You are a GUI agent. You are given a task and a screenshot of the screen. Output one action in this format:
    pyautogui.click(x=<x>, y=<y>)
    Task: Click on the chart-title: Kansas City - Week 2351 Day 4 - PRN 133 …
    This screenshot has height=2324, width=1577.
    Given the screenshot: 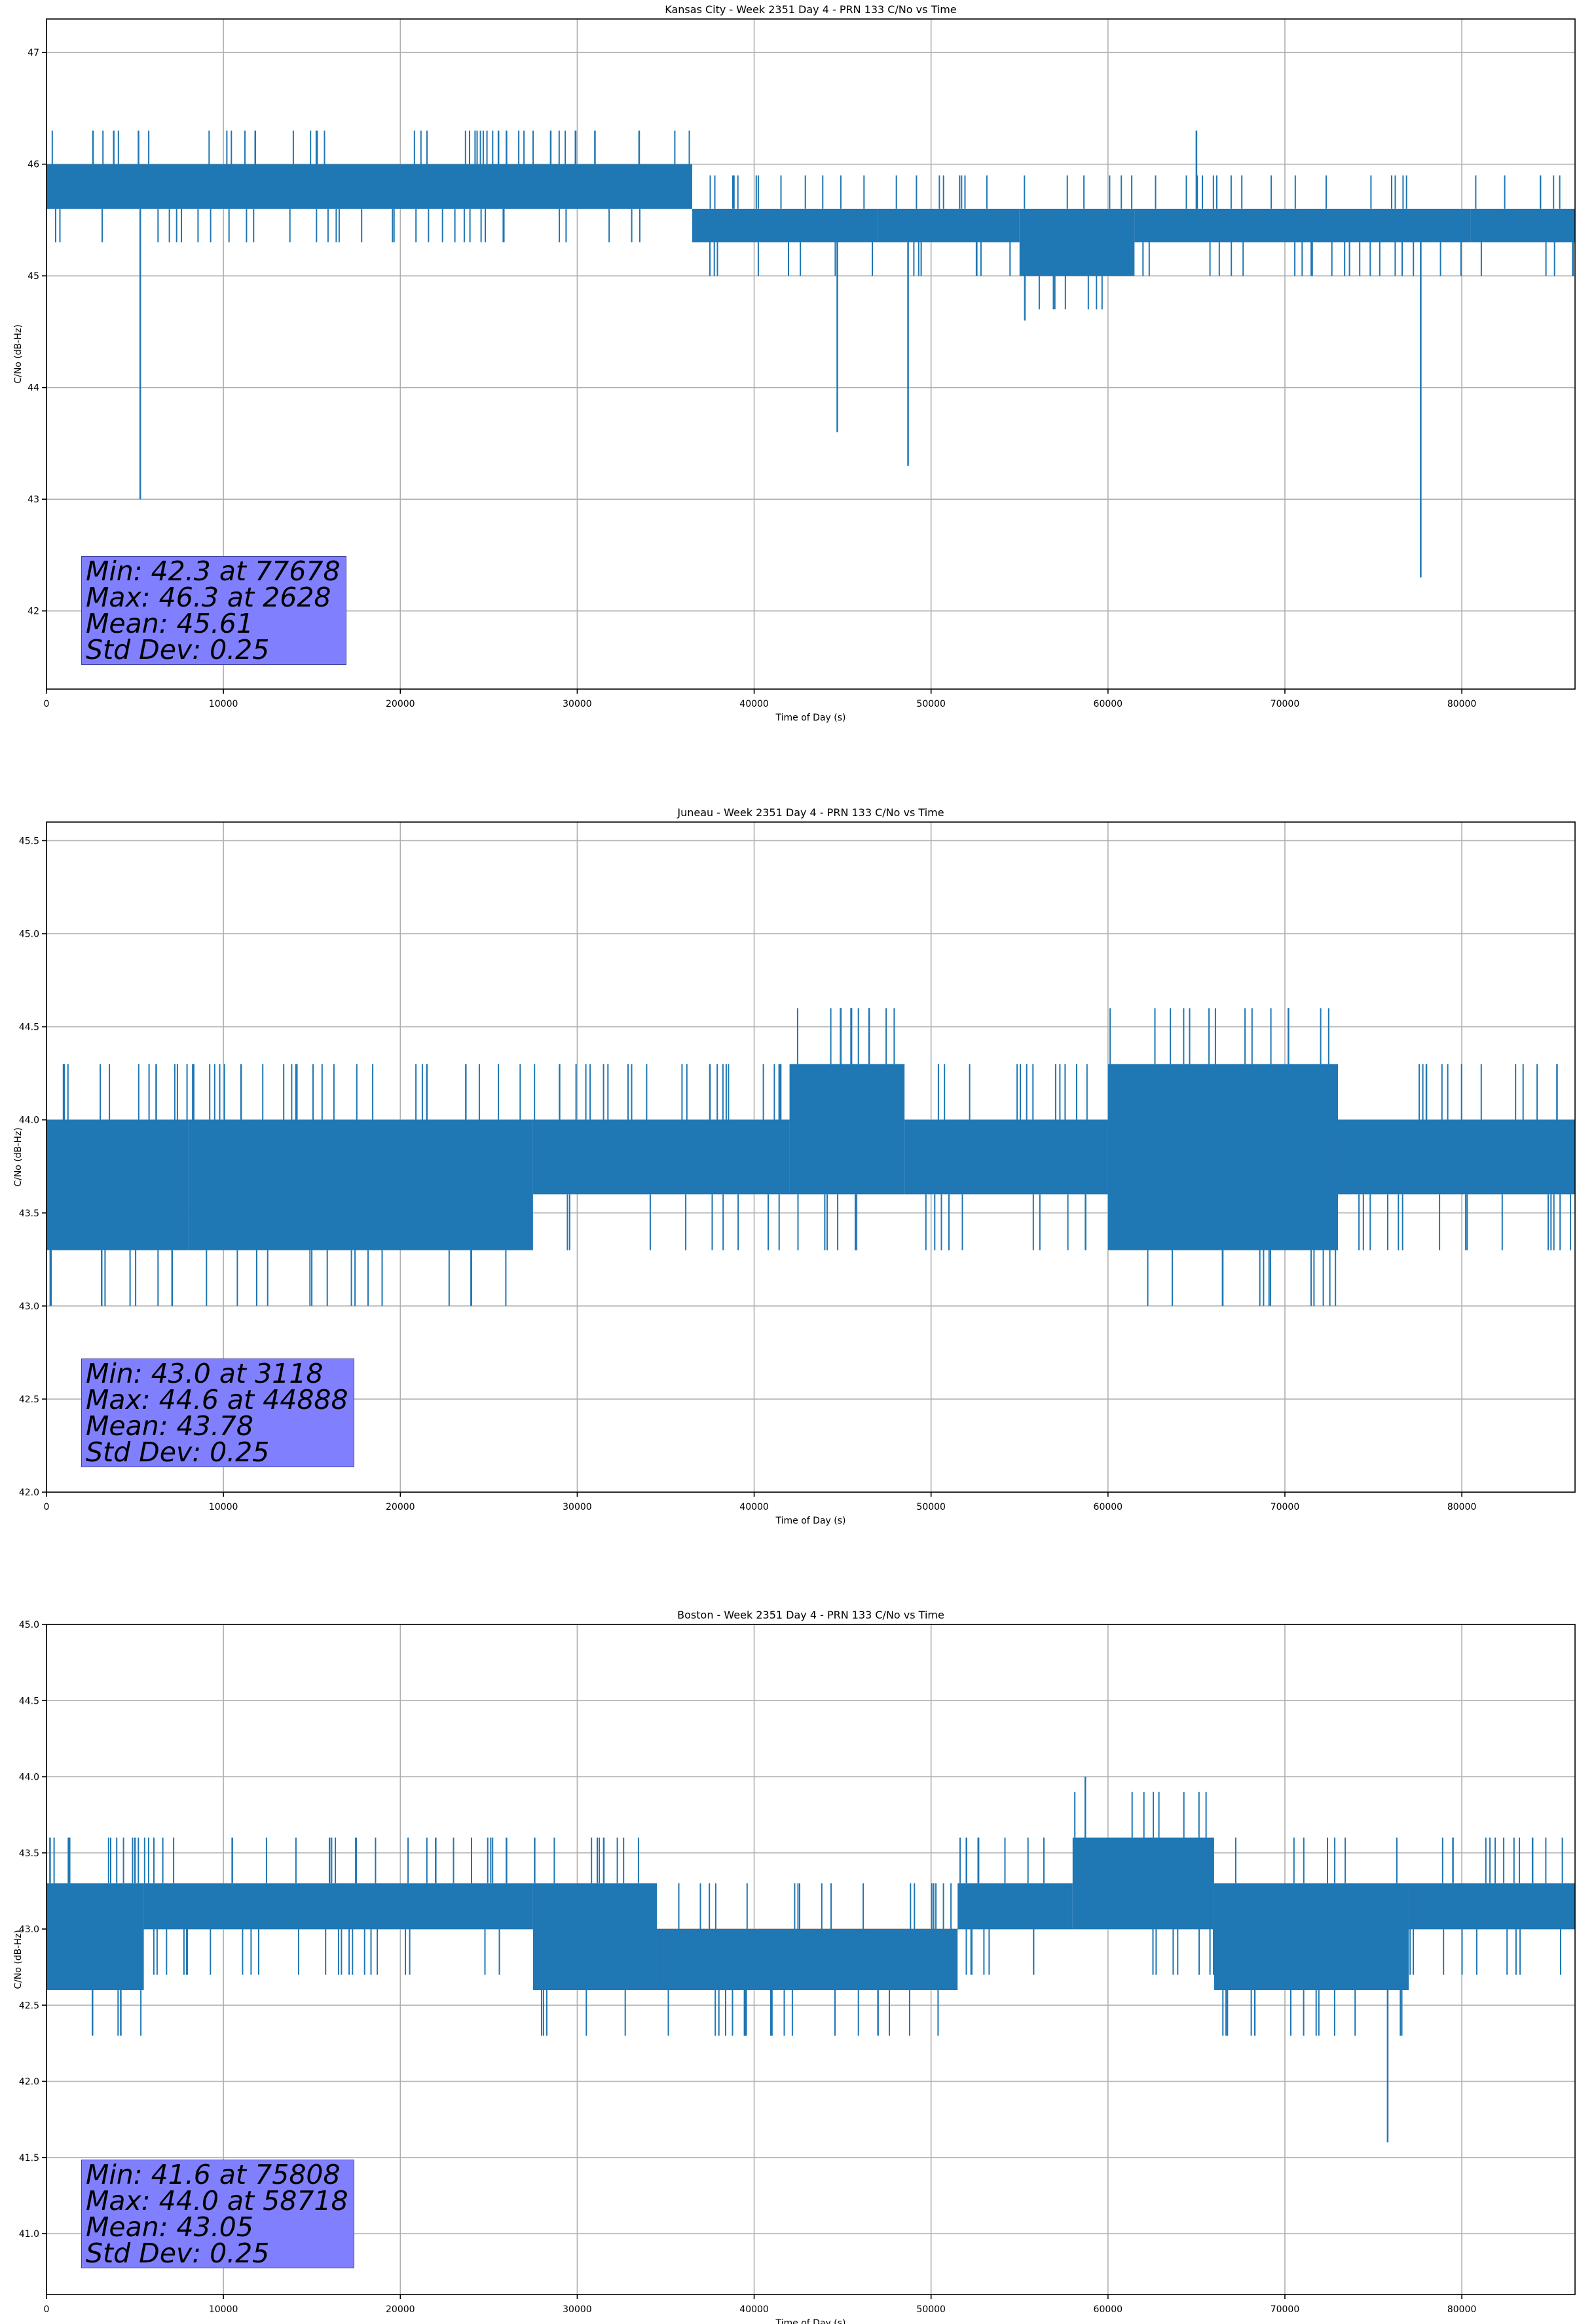 What is the action you would take?
    pyautogui.click(x=810, y=9)
    